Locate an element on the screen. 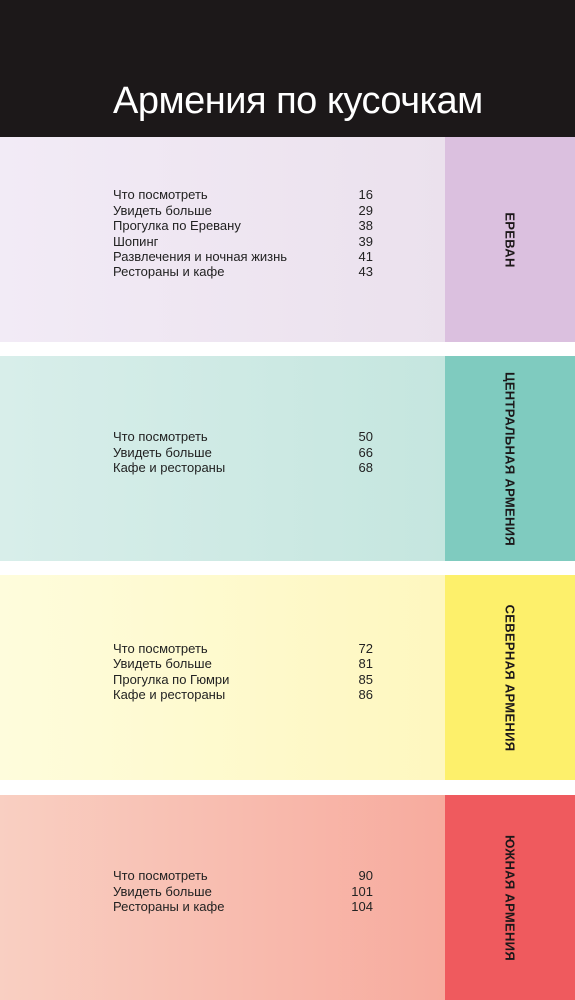 This screenshot has width=575, height=1000. item-label: Шопинг is located at coordinates (136, 241).